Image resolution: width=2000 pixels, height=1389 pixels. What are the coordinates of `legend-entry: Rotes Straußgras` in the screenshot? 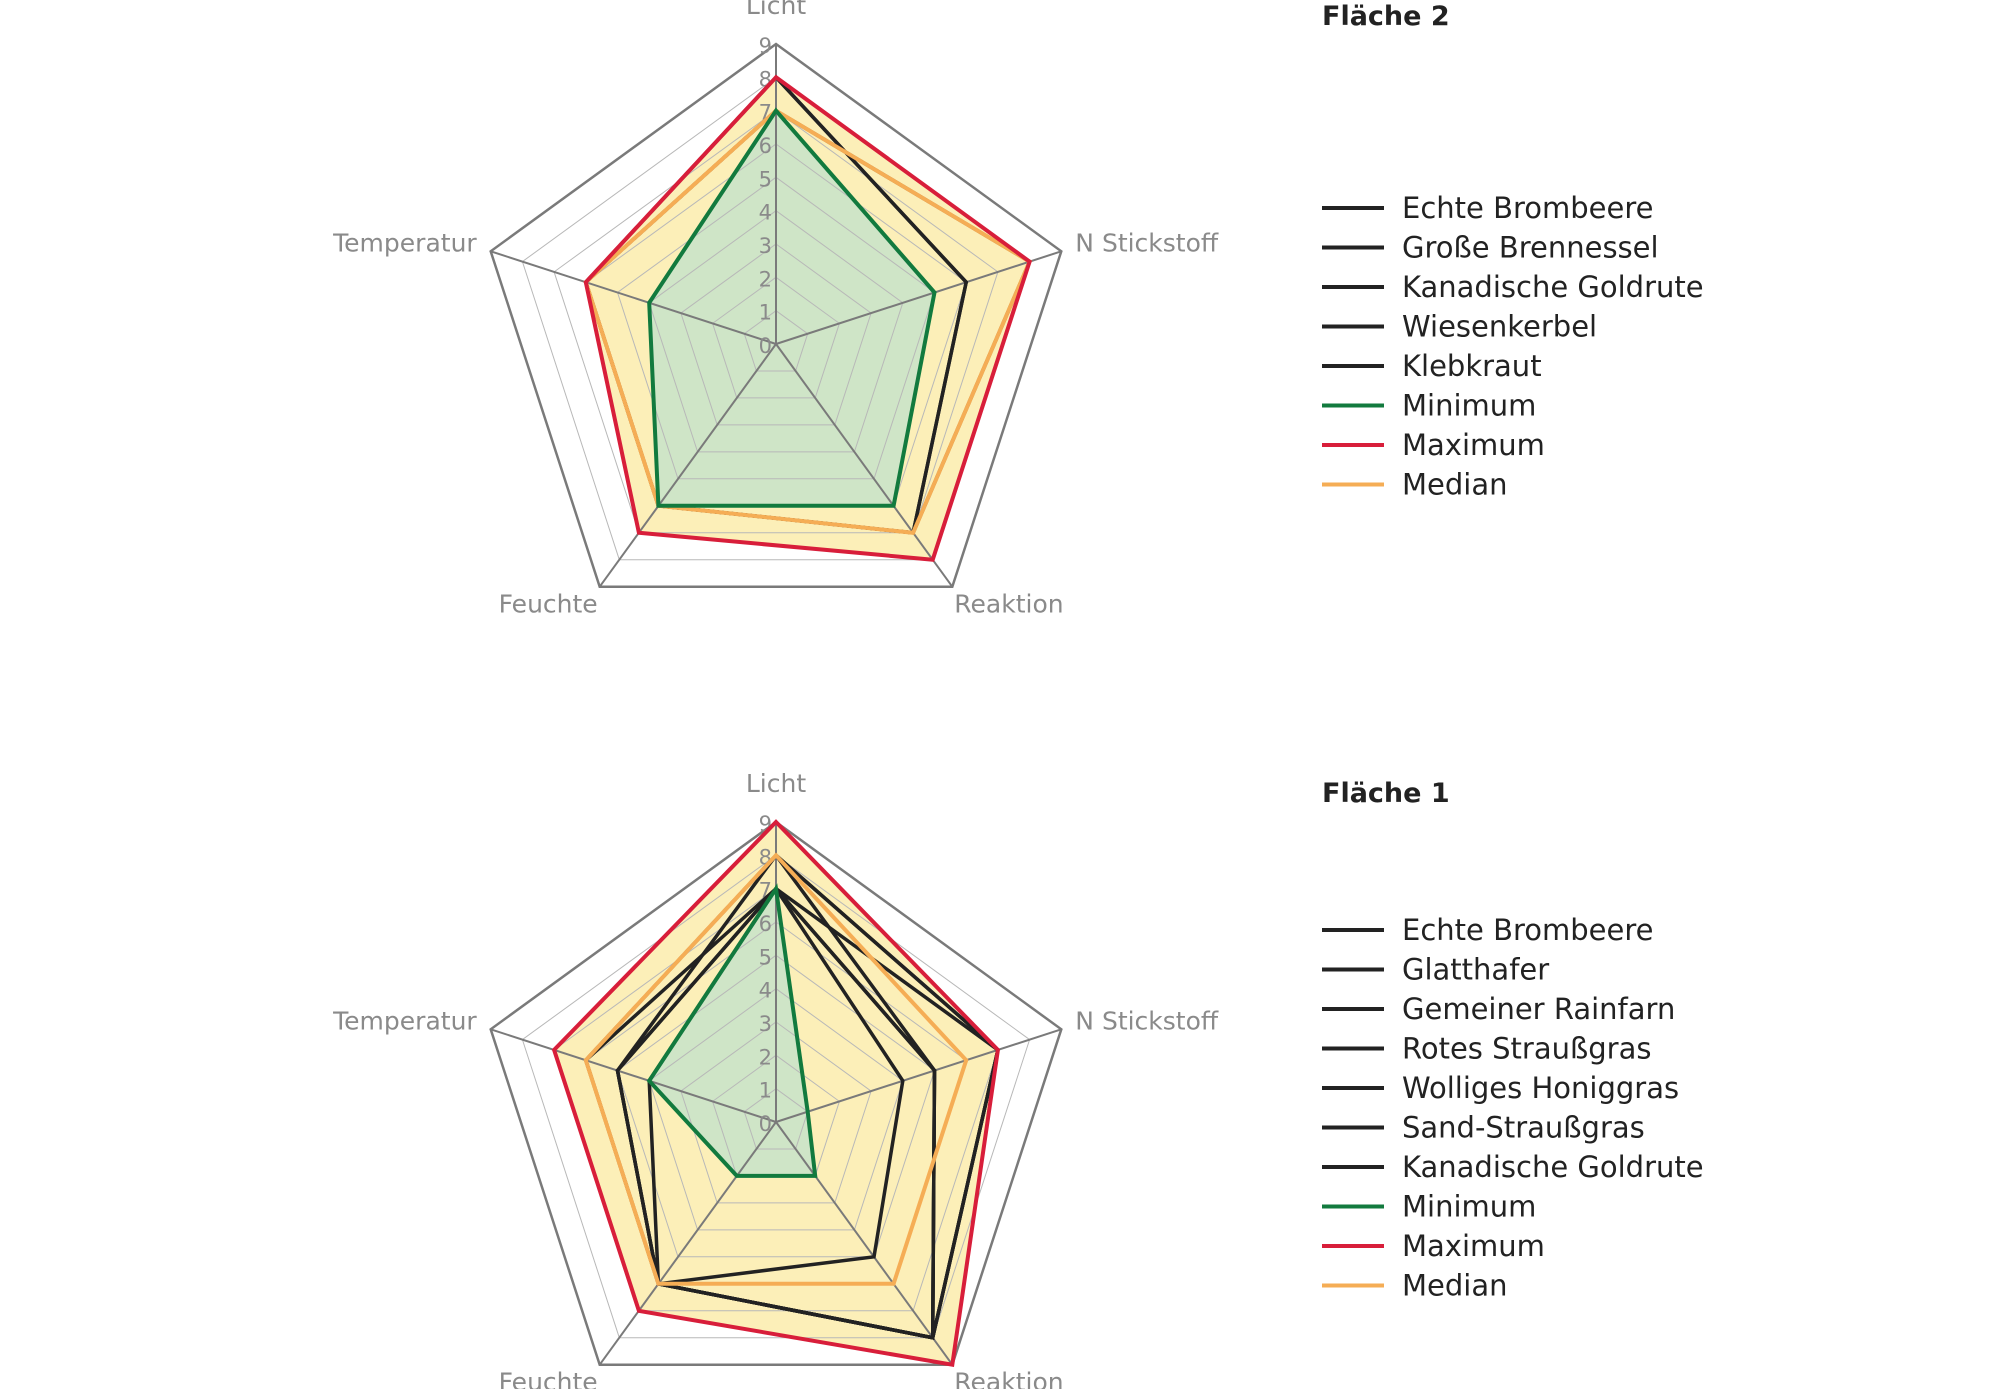 It's located at (1526, 1049).